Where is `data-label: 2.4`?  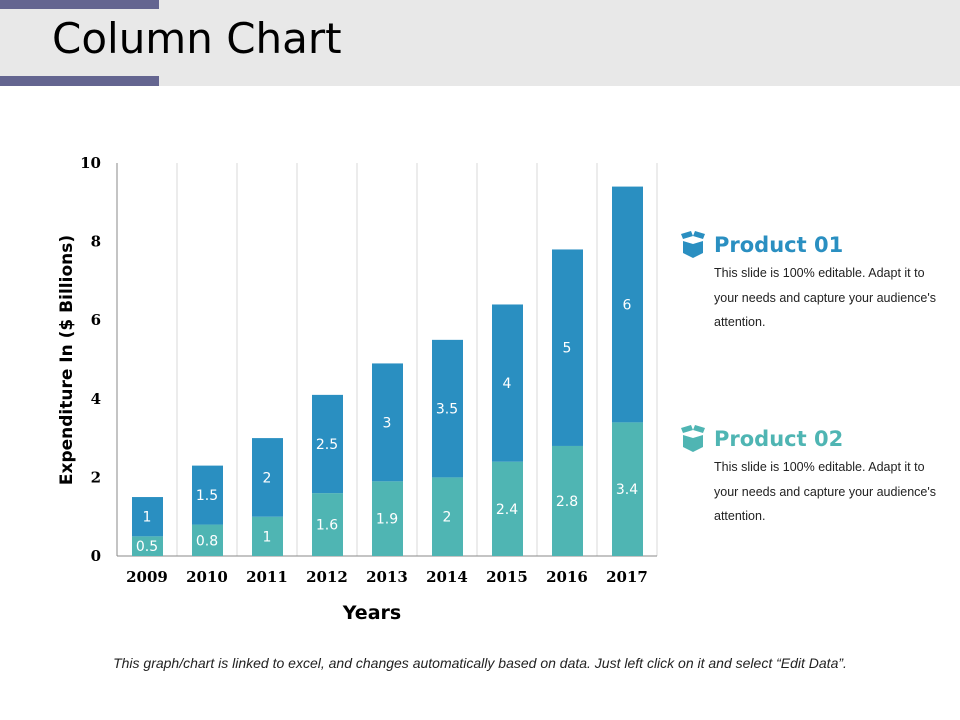 data-label: 2.4 is located at coordinates (507, 510).